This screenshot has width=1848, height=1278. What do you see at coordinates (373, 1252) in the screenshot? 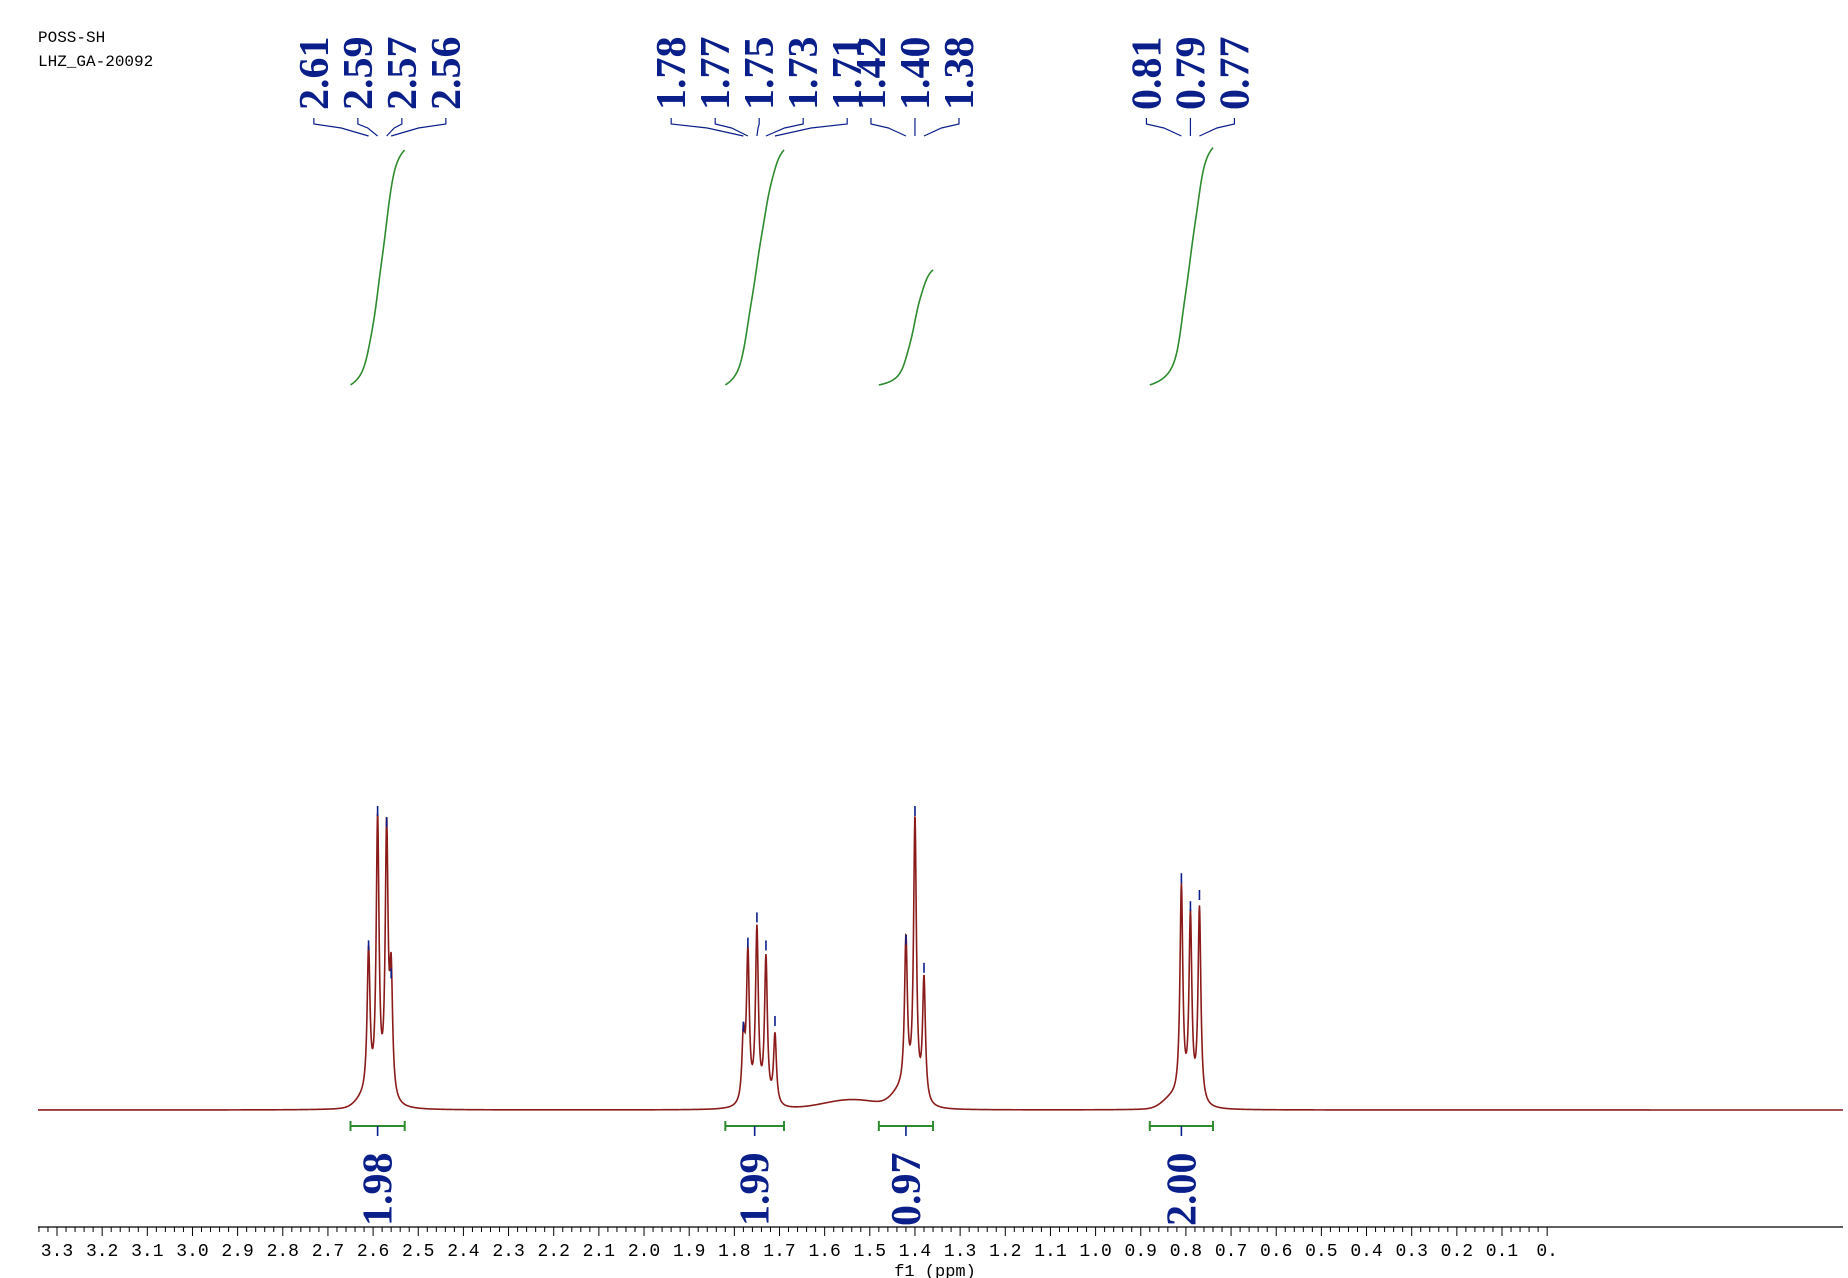
I see `x-tick-label-2.6: 2.6` at bounding box center [373, 1252].